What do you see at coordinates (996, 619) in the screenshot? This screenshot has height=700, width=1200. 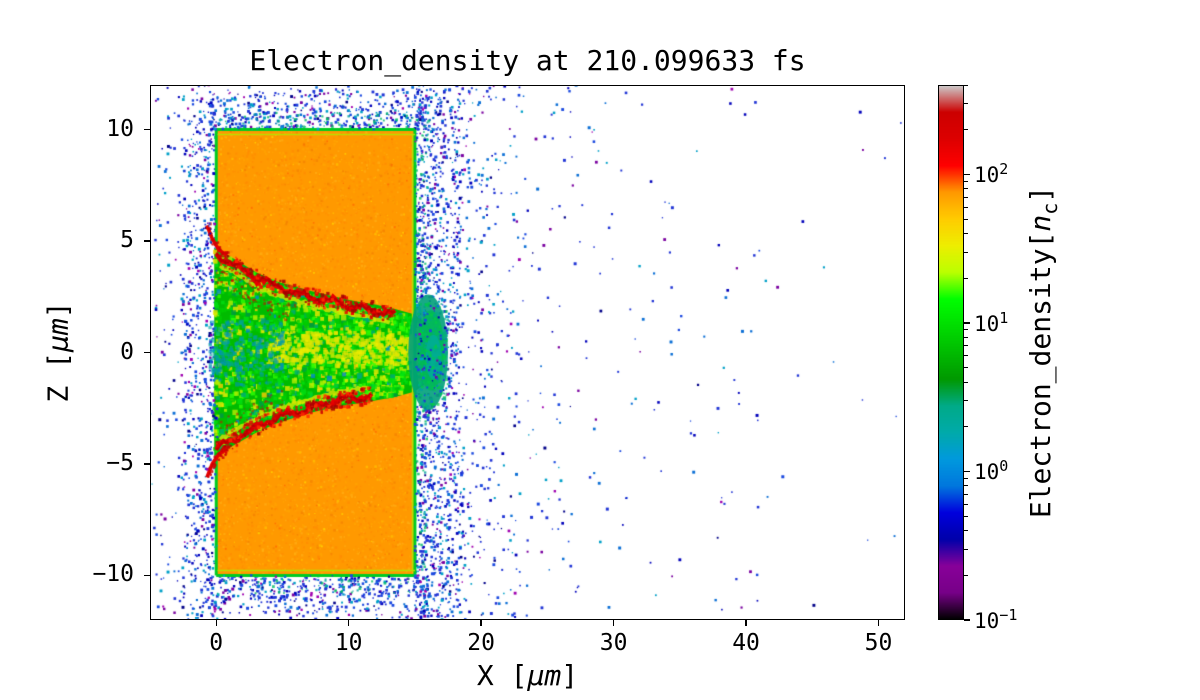 I see `colorbar-tick-label: 10⁻¹` at bounding box center [996, 619].